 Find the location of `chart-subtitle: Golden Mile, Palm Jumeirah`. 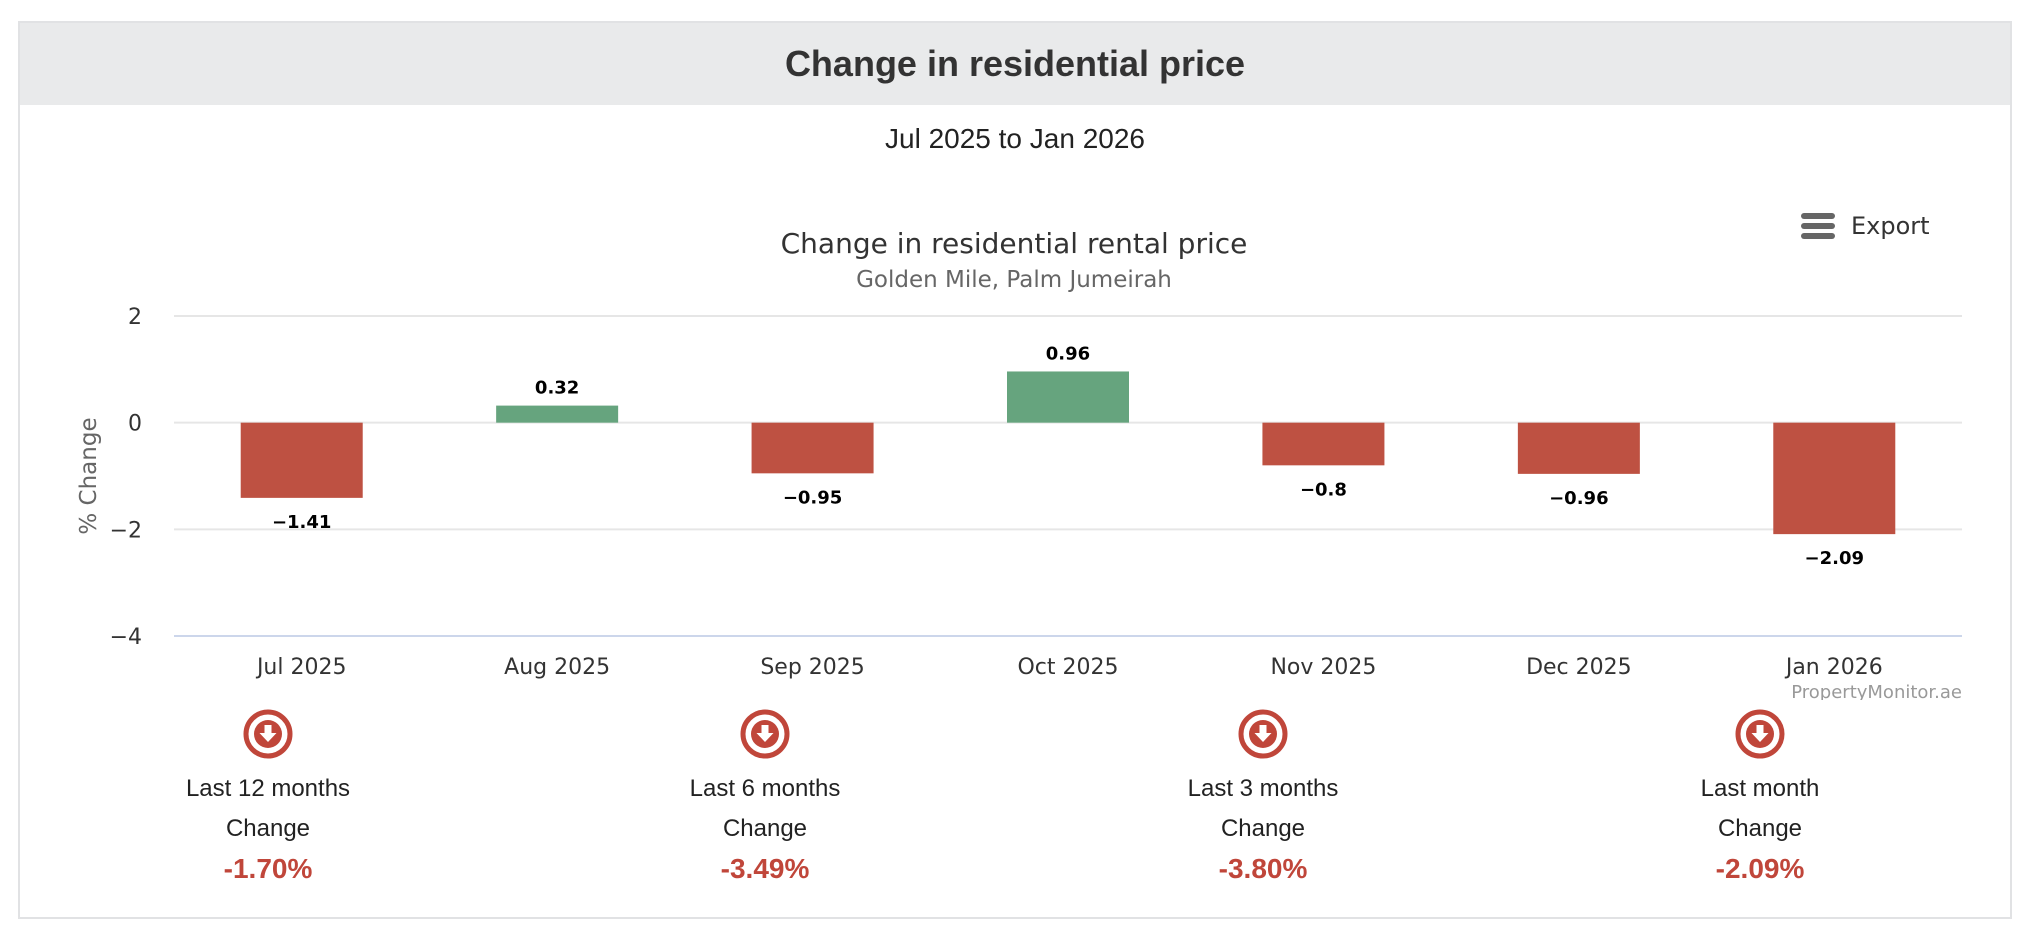

chart-subtitle: Golden Mile, Palm Jumeirah is located at coordinates (1014, 280).